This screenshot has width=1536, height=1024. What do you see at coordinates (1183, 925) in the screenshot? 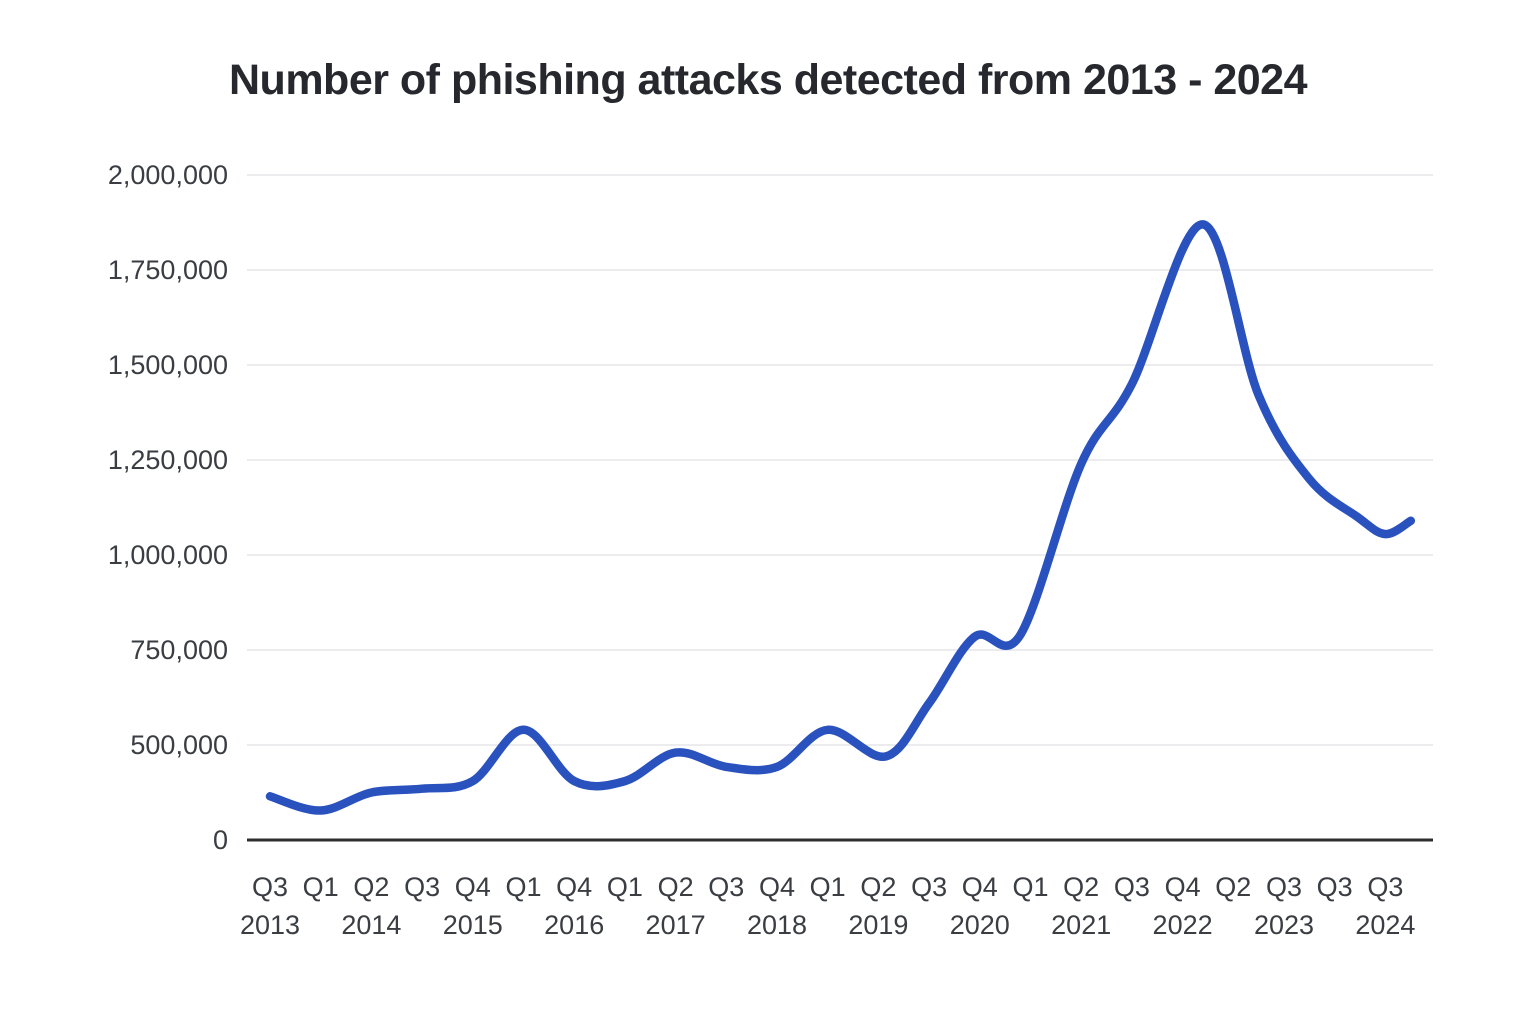
I see `x-tick-year-label: 2022` at bounding box center [1183, 925].